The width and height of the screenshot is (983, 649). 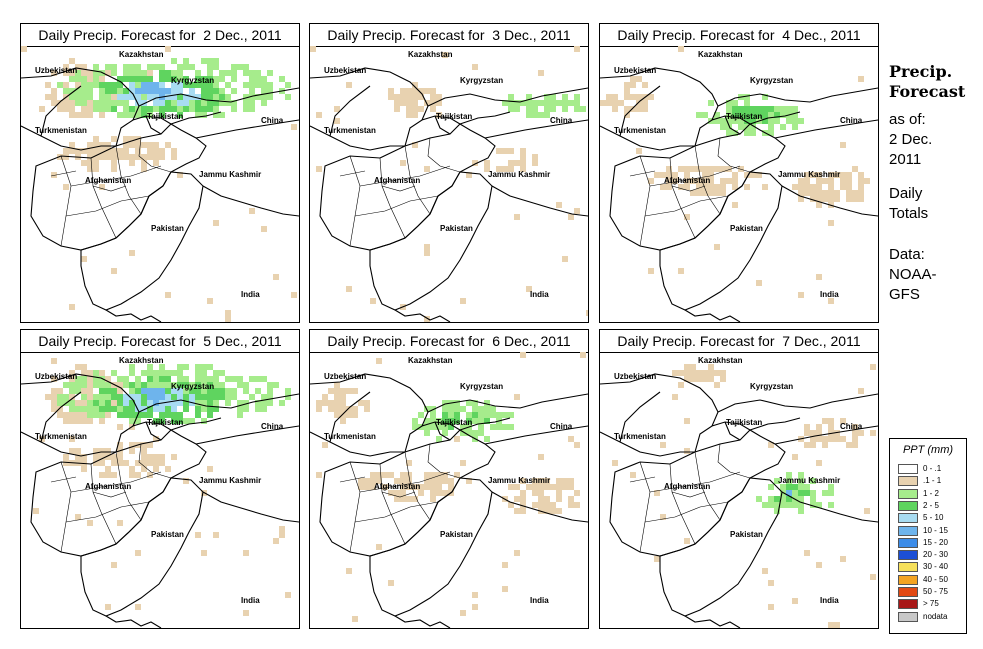 What do you see at coordinates (911, 139) in the screenshot?
I see `as-of-day: 2 Dec.` at bounding box center [911, 139].